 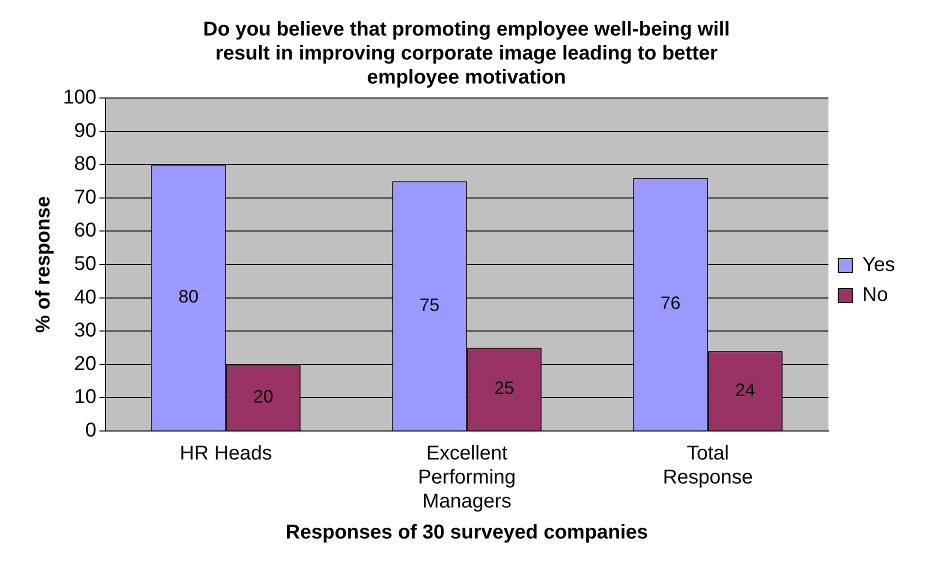 I want to click on data-label: 25, so click(x=504, y=388).